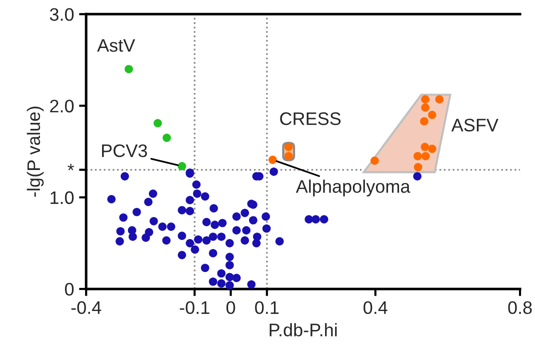  What do you see at coordinates (303, 329) in the screenshot?
I see `x-axis-title: P.db-P.hi` at bounding box center [303, 329].